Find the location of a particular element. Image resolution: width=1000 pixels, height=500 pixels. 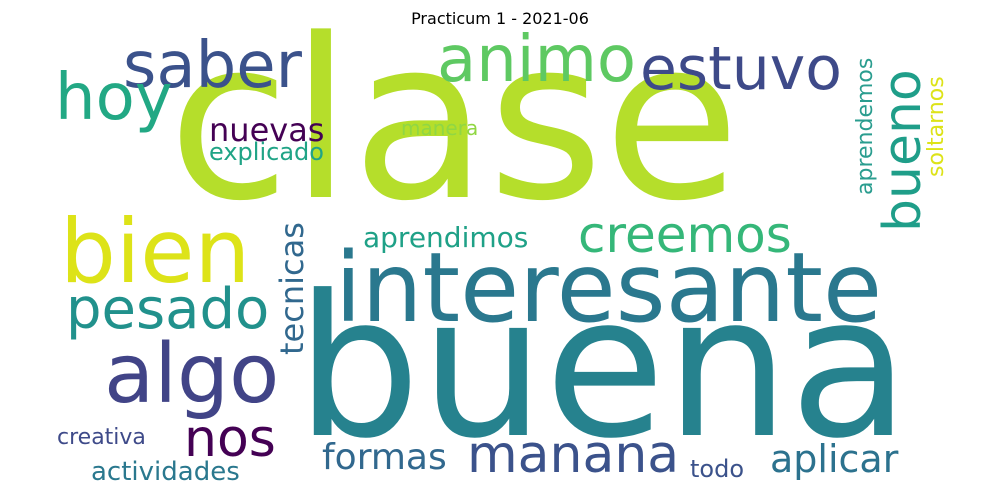

word-animo: animo is located at coordinates (537, 60).